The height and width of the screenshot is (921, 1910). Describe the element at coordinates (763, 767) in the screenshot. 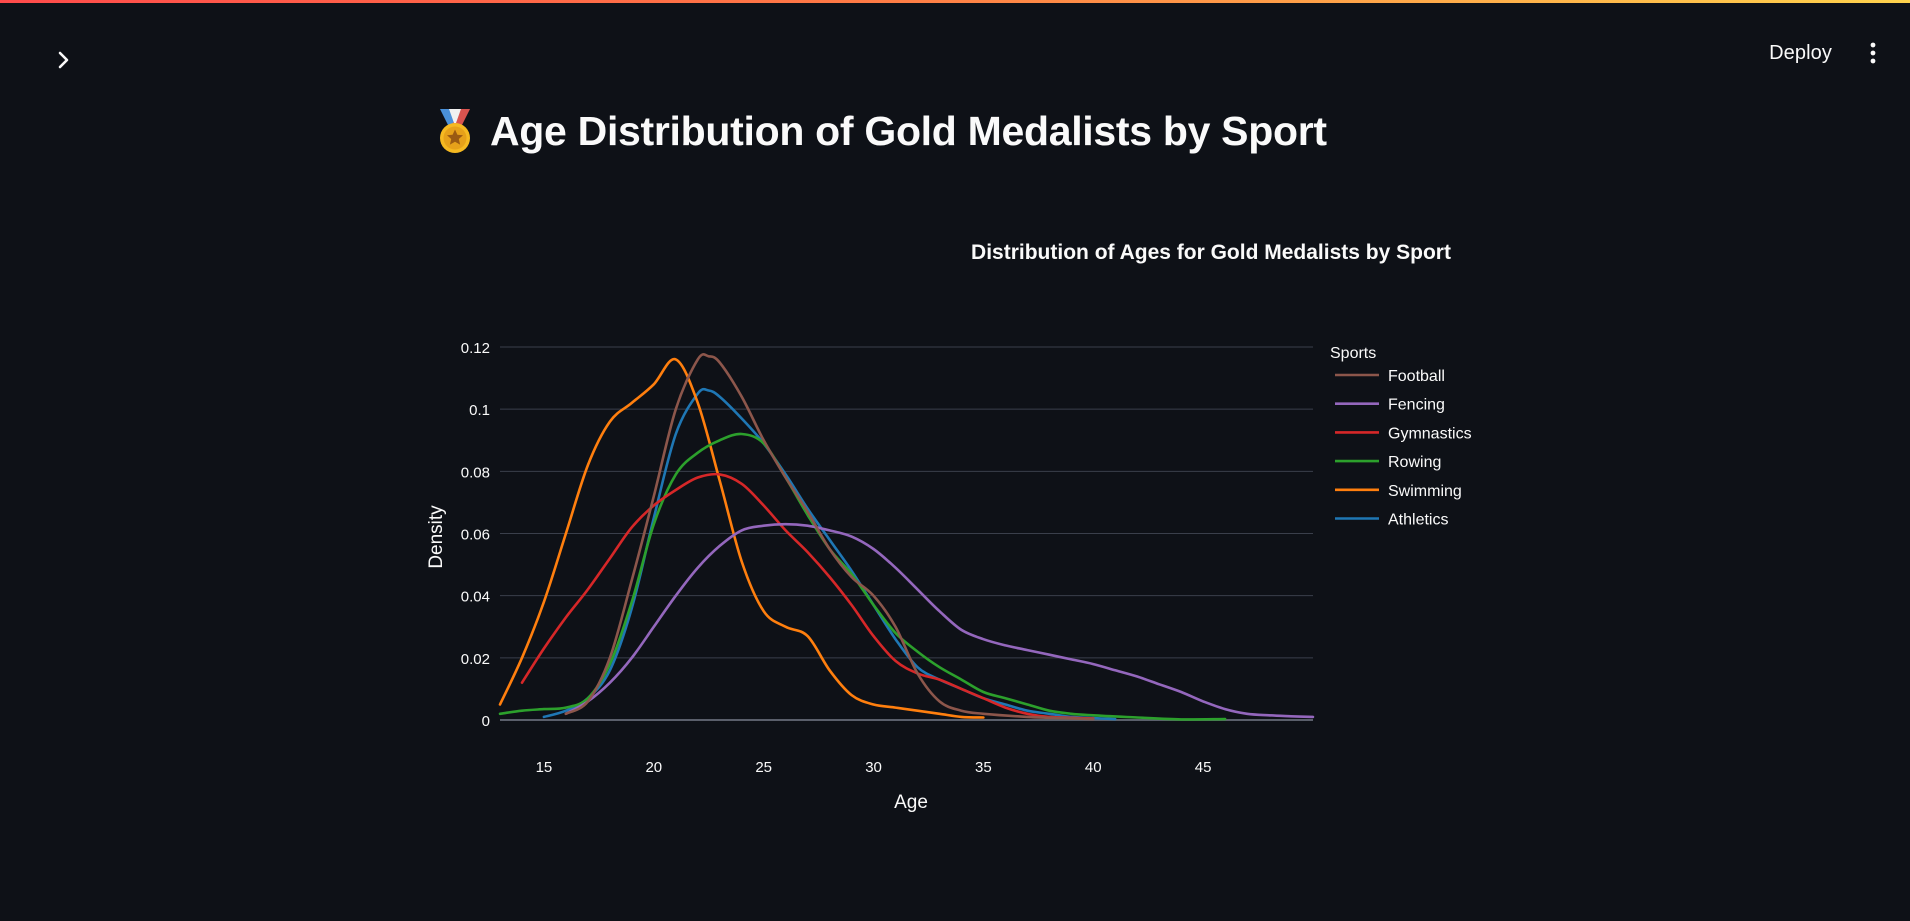

I see `x-tick-label: 25` at that location.